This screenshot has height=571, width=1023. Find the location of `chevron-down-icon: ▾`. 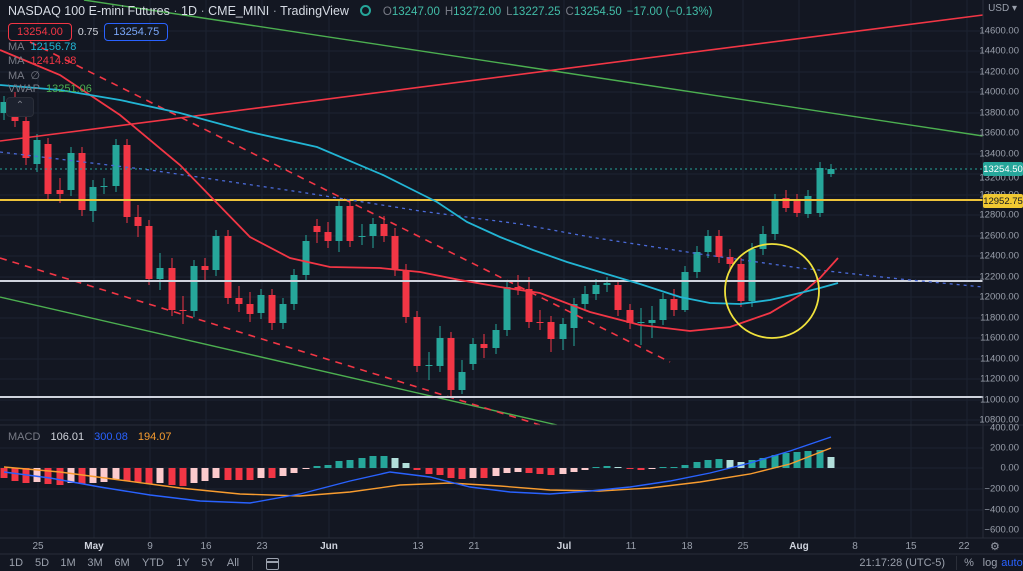

chevron-down-icon: ▾ is located at coordinates (1014, 8).